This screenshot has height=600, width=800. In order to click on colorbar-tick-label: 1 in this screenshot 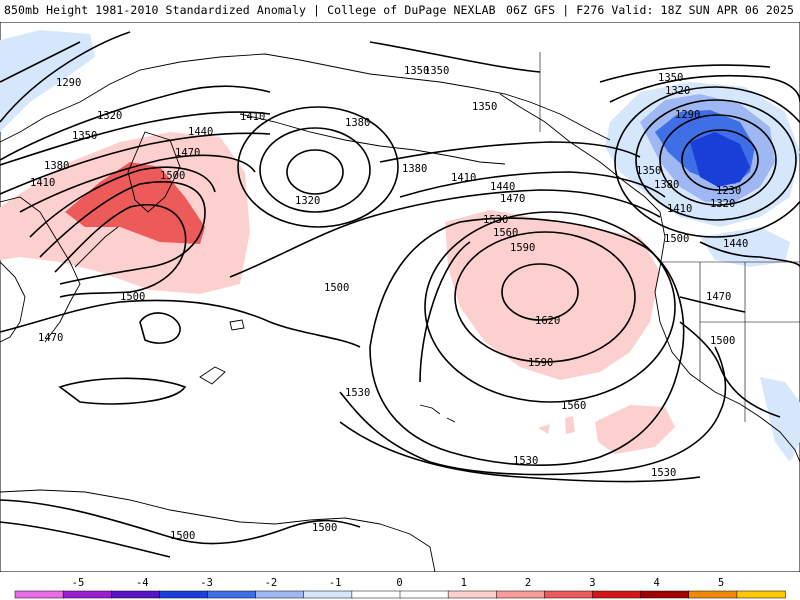, I will do `click(464, 583)`.